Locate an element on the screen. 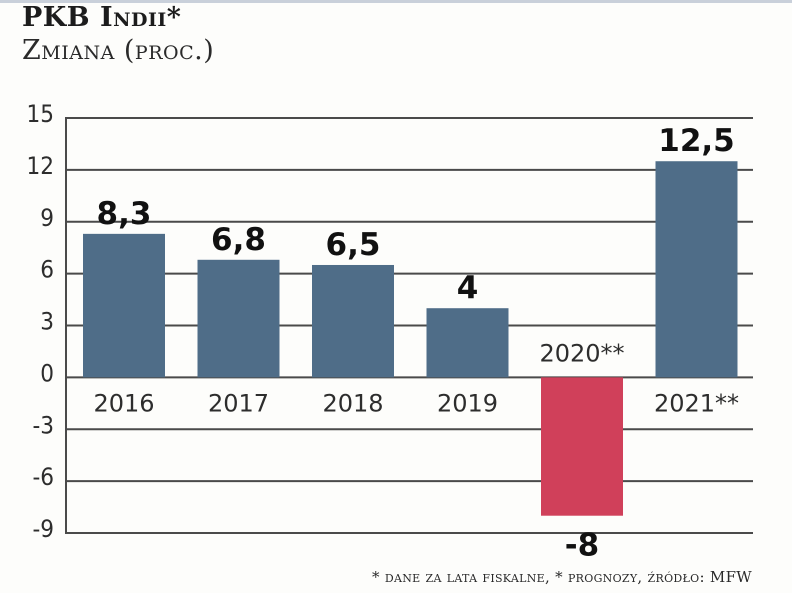 Image resolution: width=792 pixels, height=593 pixels. value-label: 6,8 is located at coordinates (238, 240).